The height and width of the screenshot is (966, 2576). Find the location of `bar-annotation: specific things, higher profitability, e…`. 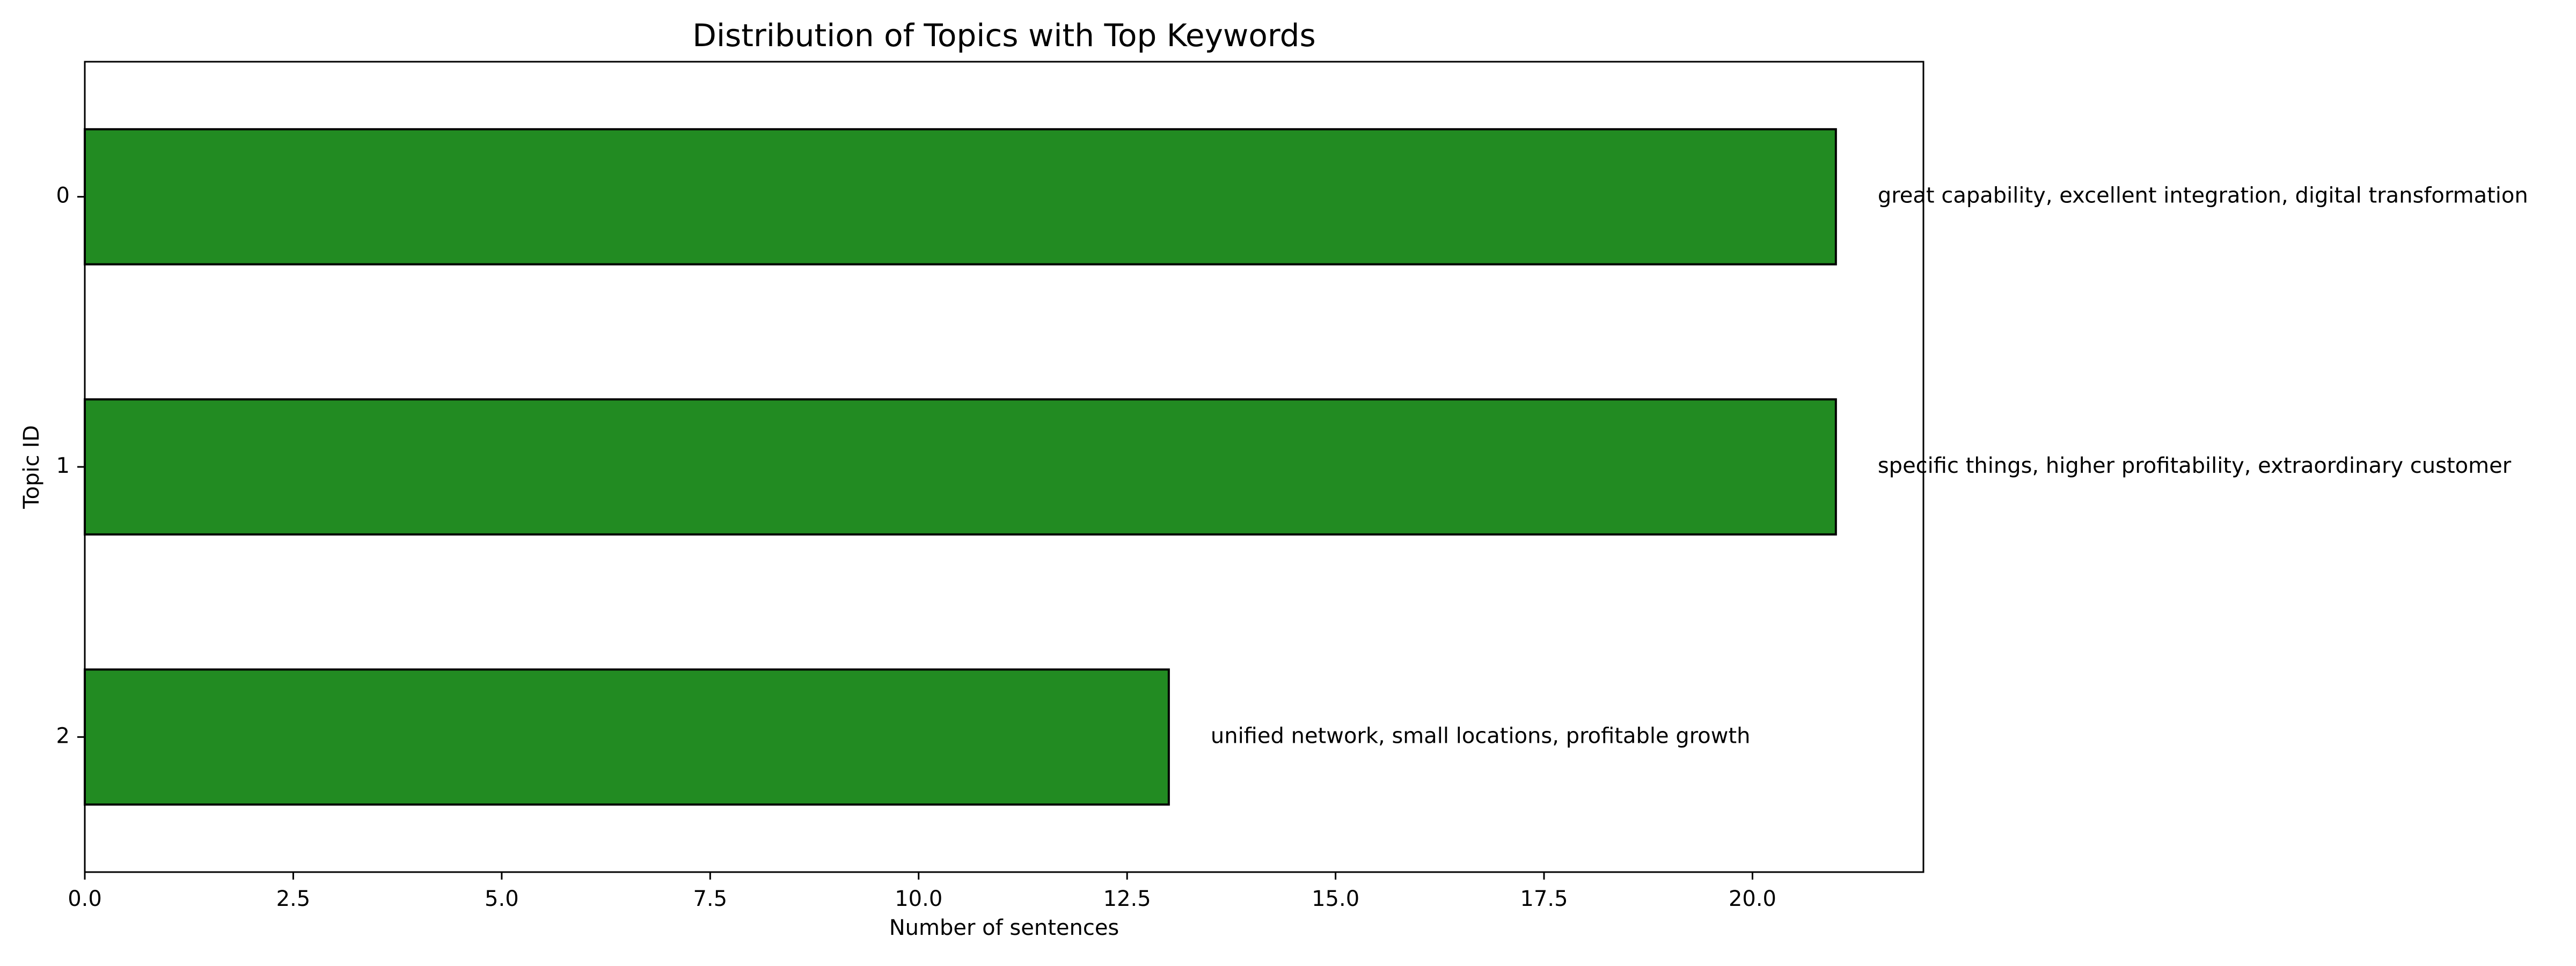

bar-annotation: specific things, higher profitability, e… is located at coordinates (2195, 465).